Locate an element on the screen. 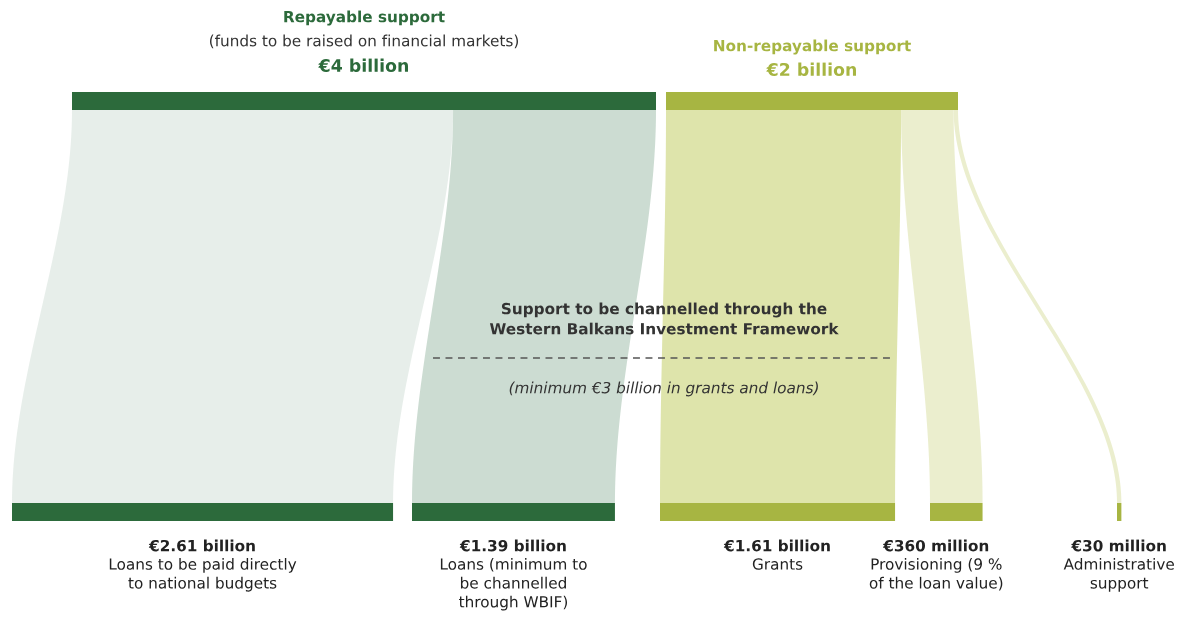 This screenshot has height=637, width=1197. category-label: Provisioning (9 % of the loan value) is located at coordinates (936, 574).